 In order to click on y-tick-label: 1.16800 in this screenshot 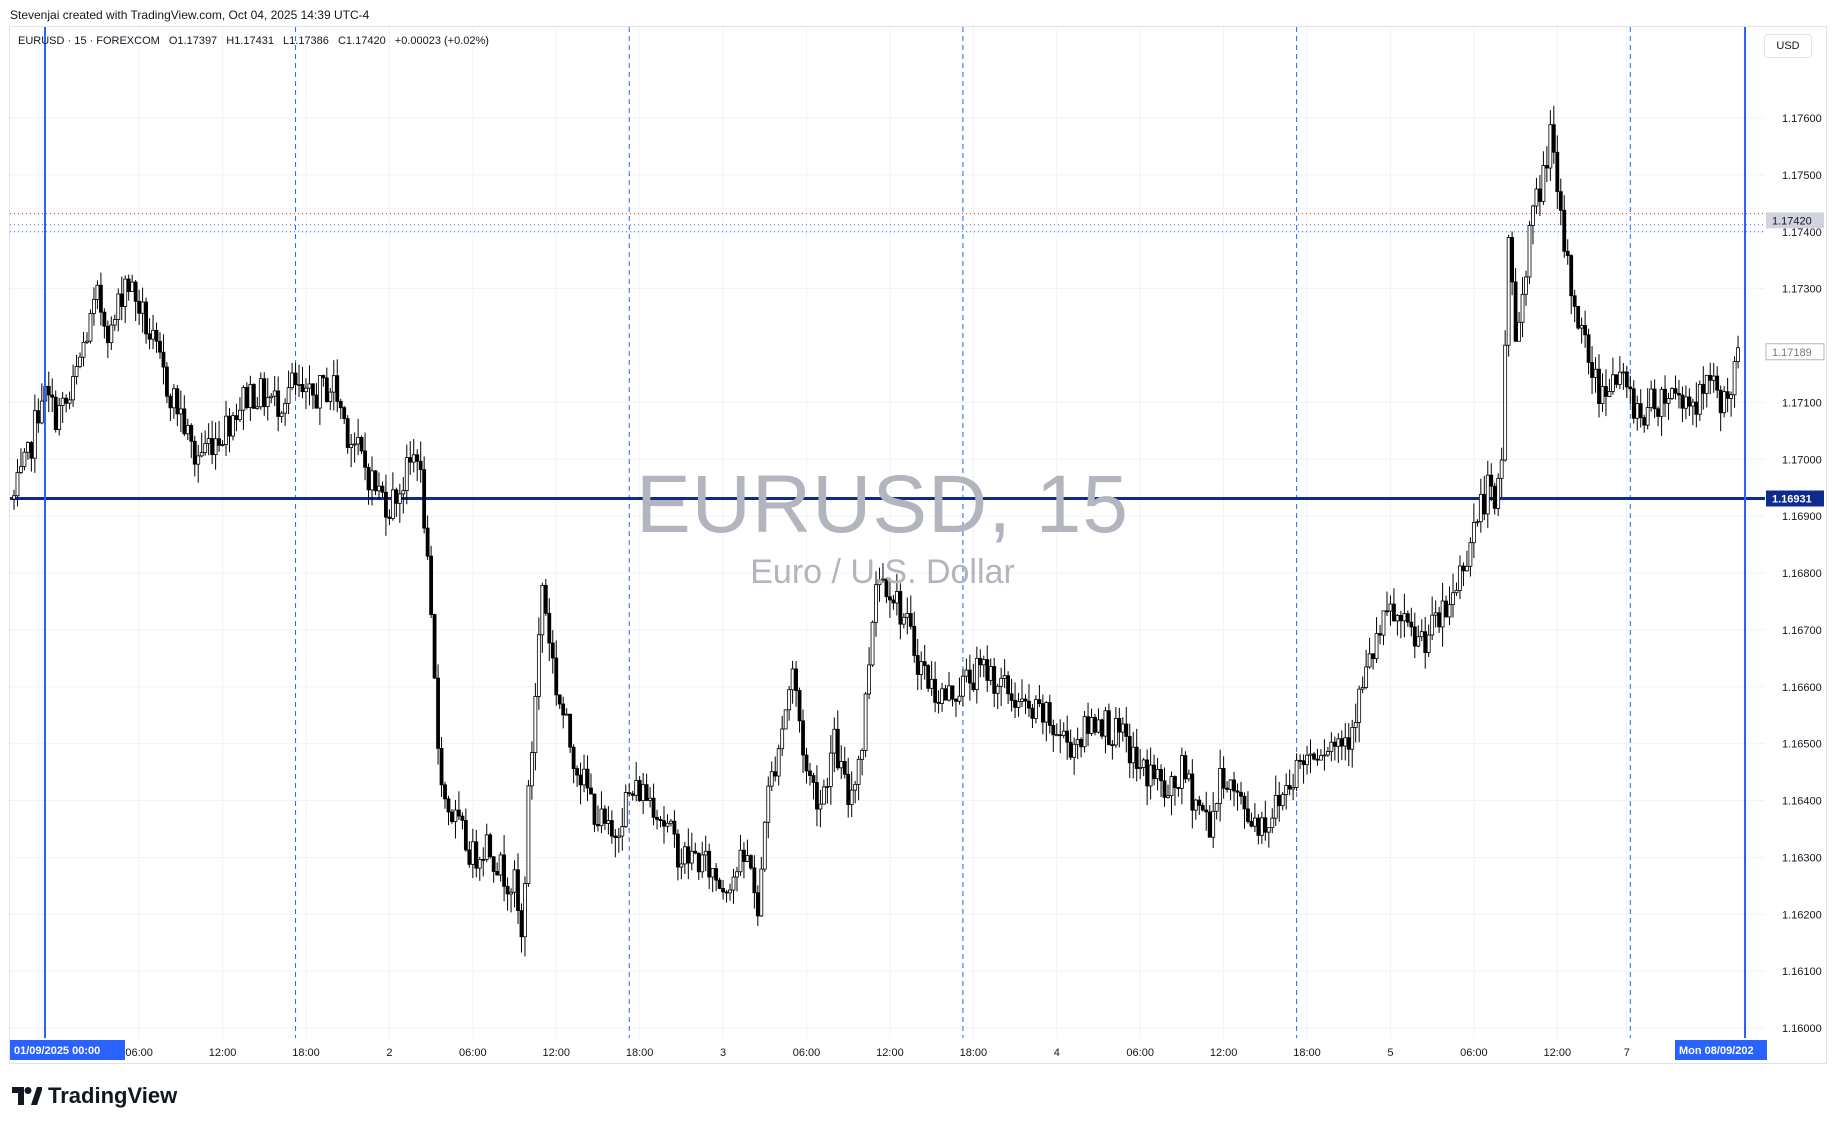, I will do `click(1802, 574)`.